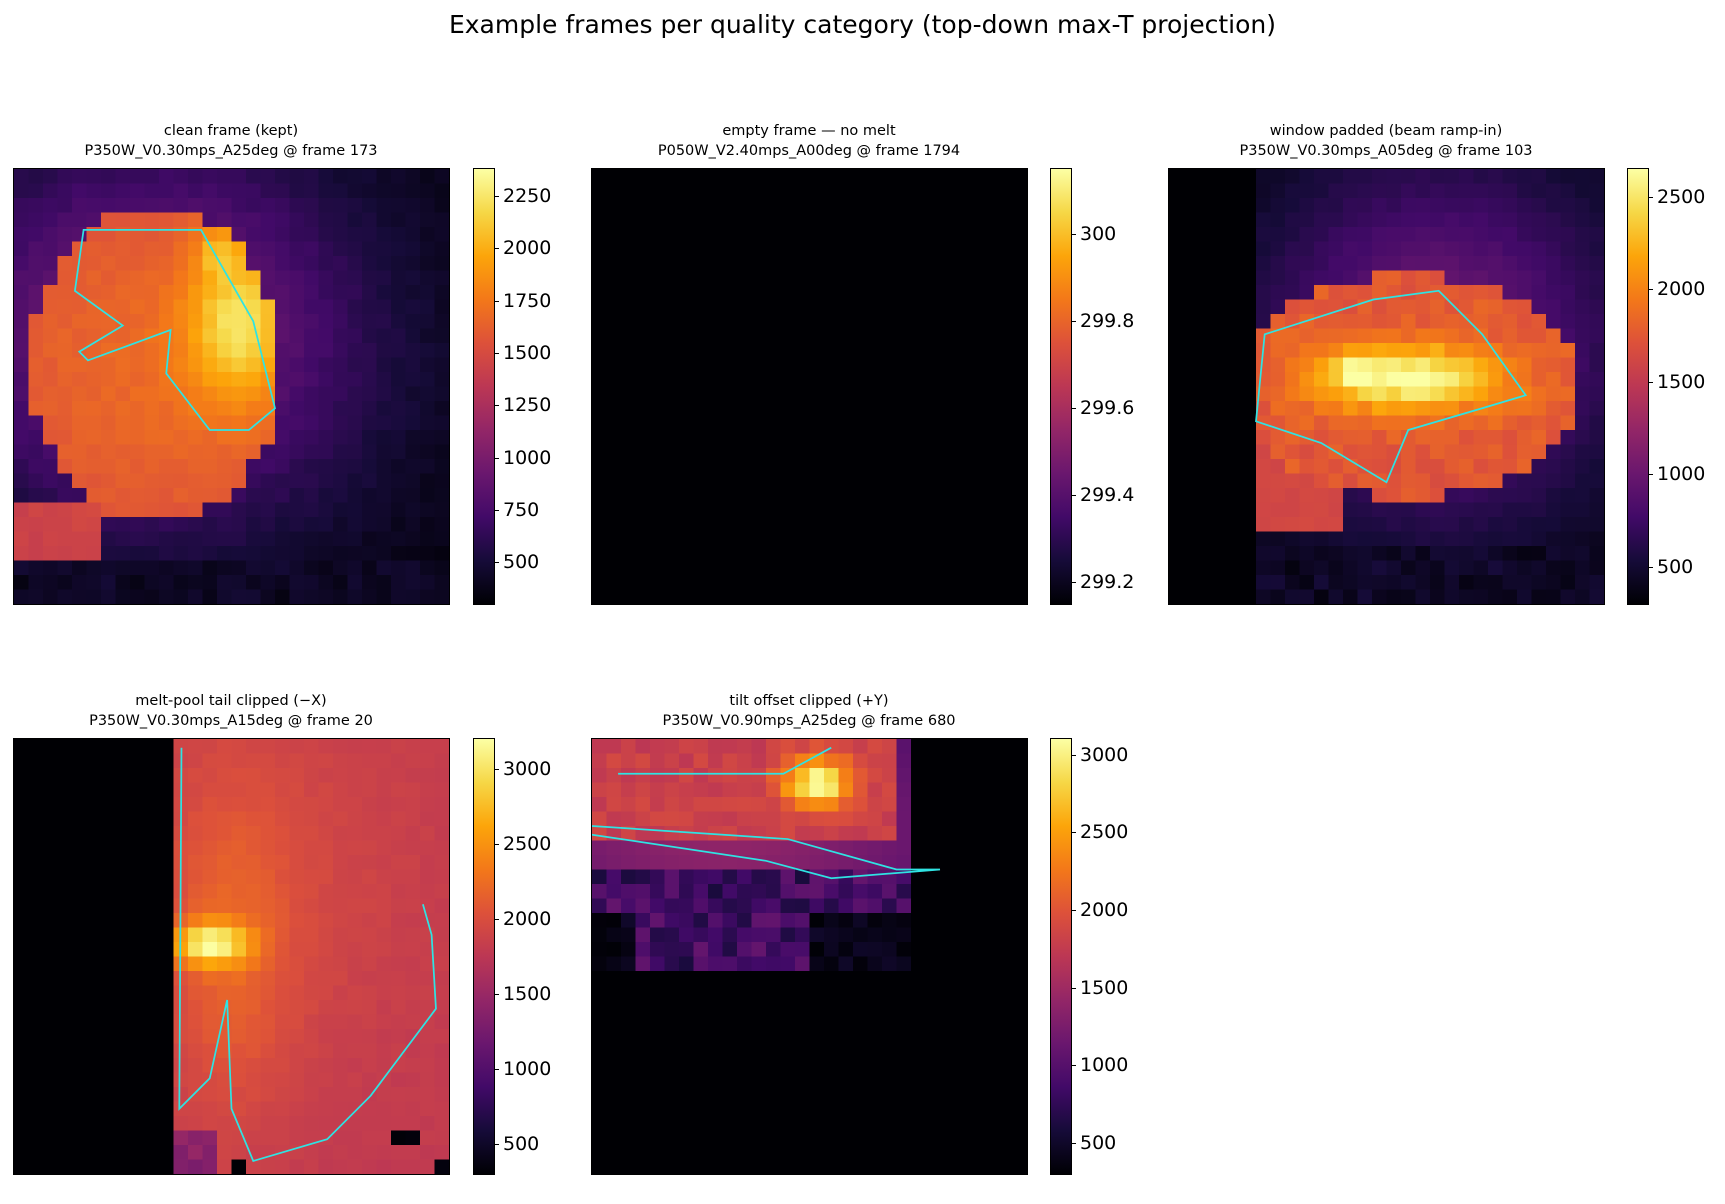 This screenshot has width=1725, height=1204. What do you see at coordinates (1104, 754) in the screenshot?
I see `colorbar-tick-label: 3000` at bounding box center [1104, 754].